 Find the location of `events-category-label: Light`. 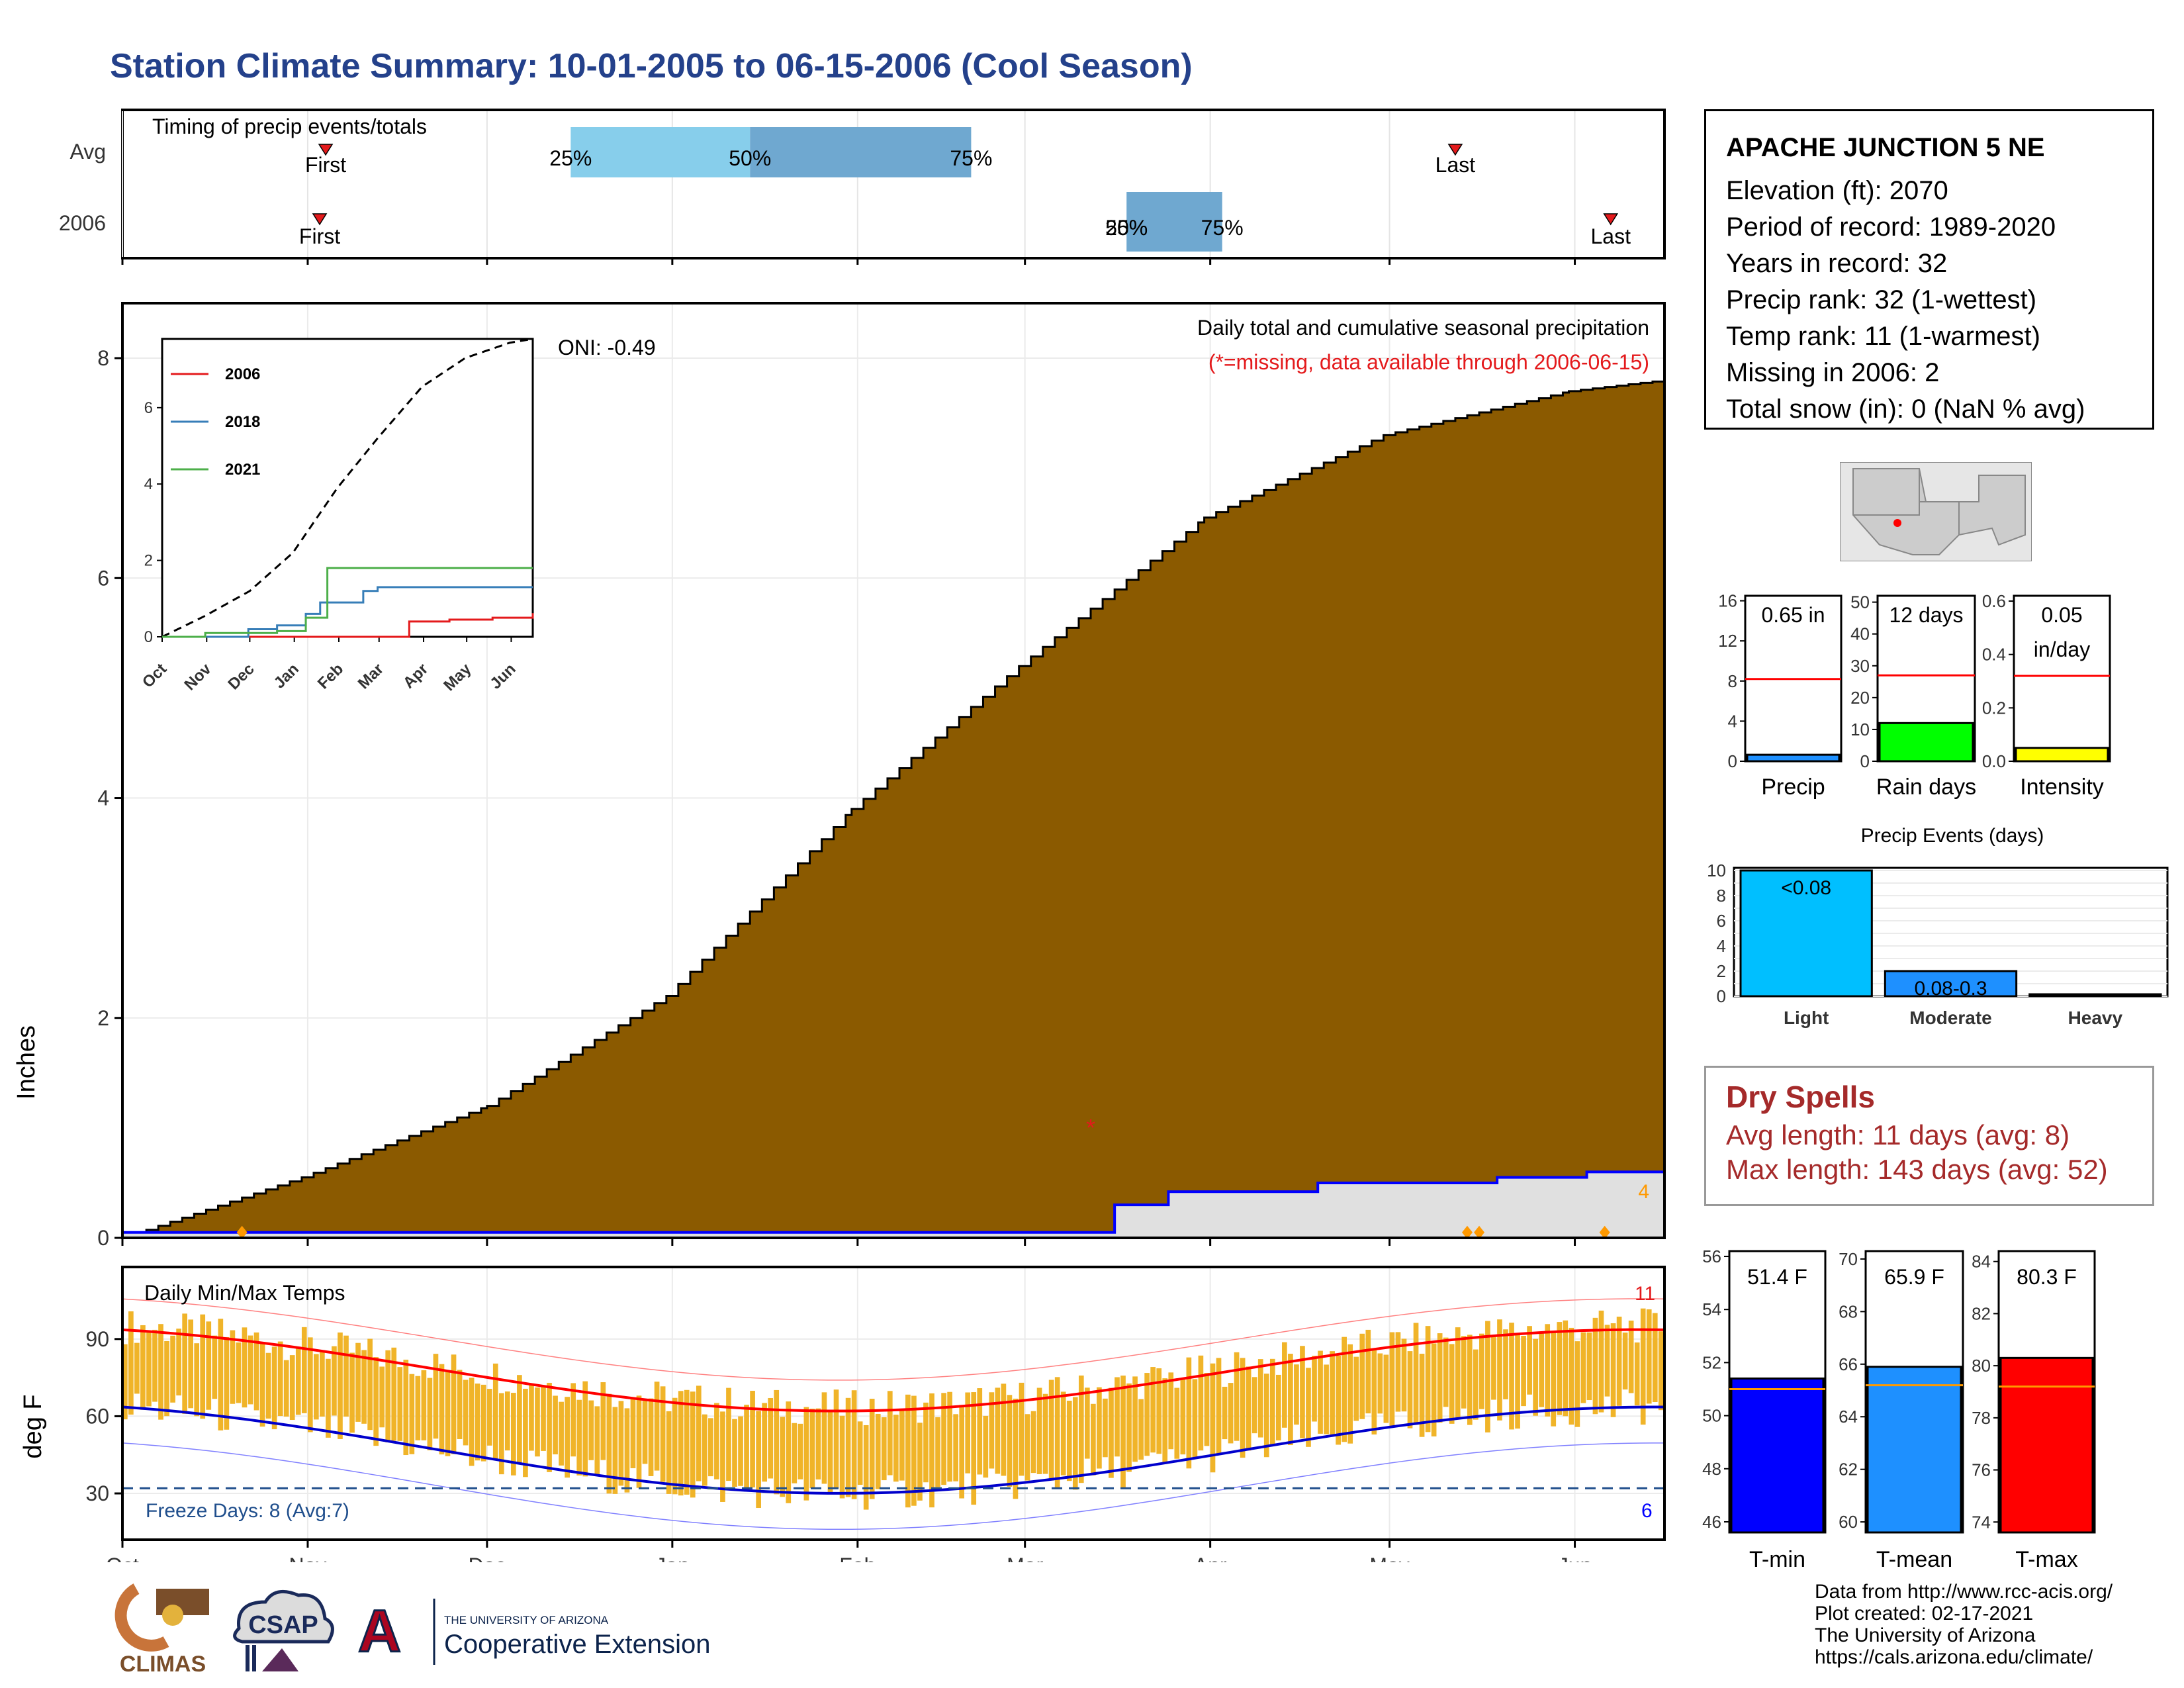

events-category-label: Light is located at coordinates (1806, 1018).